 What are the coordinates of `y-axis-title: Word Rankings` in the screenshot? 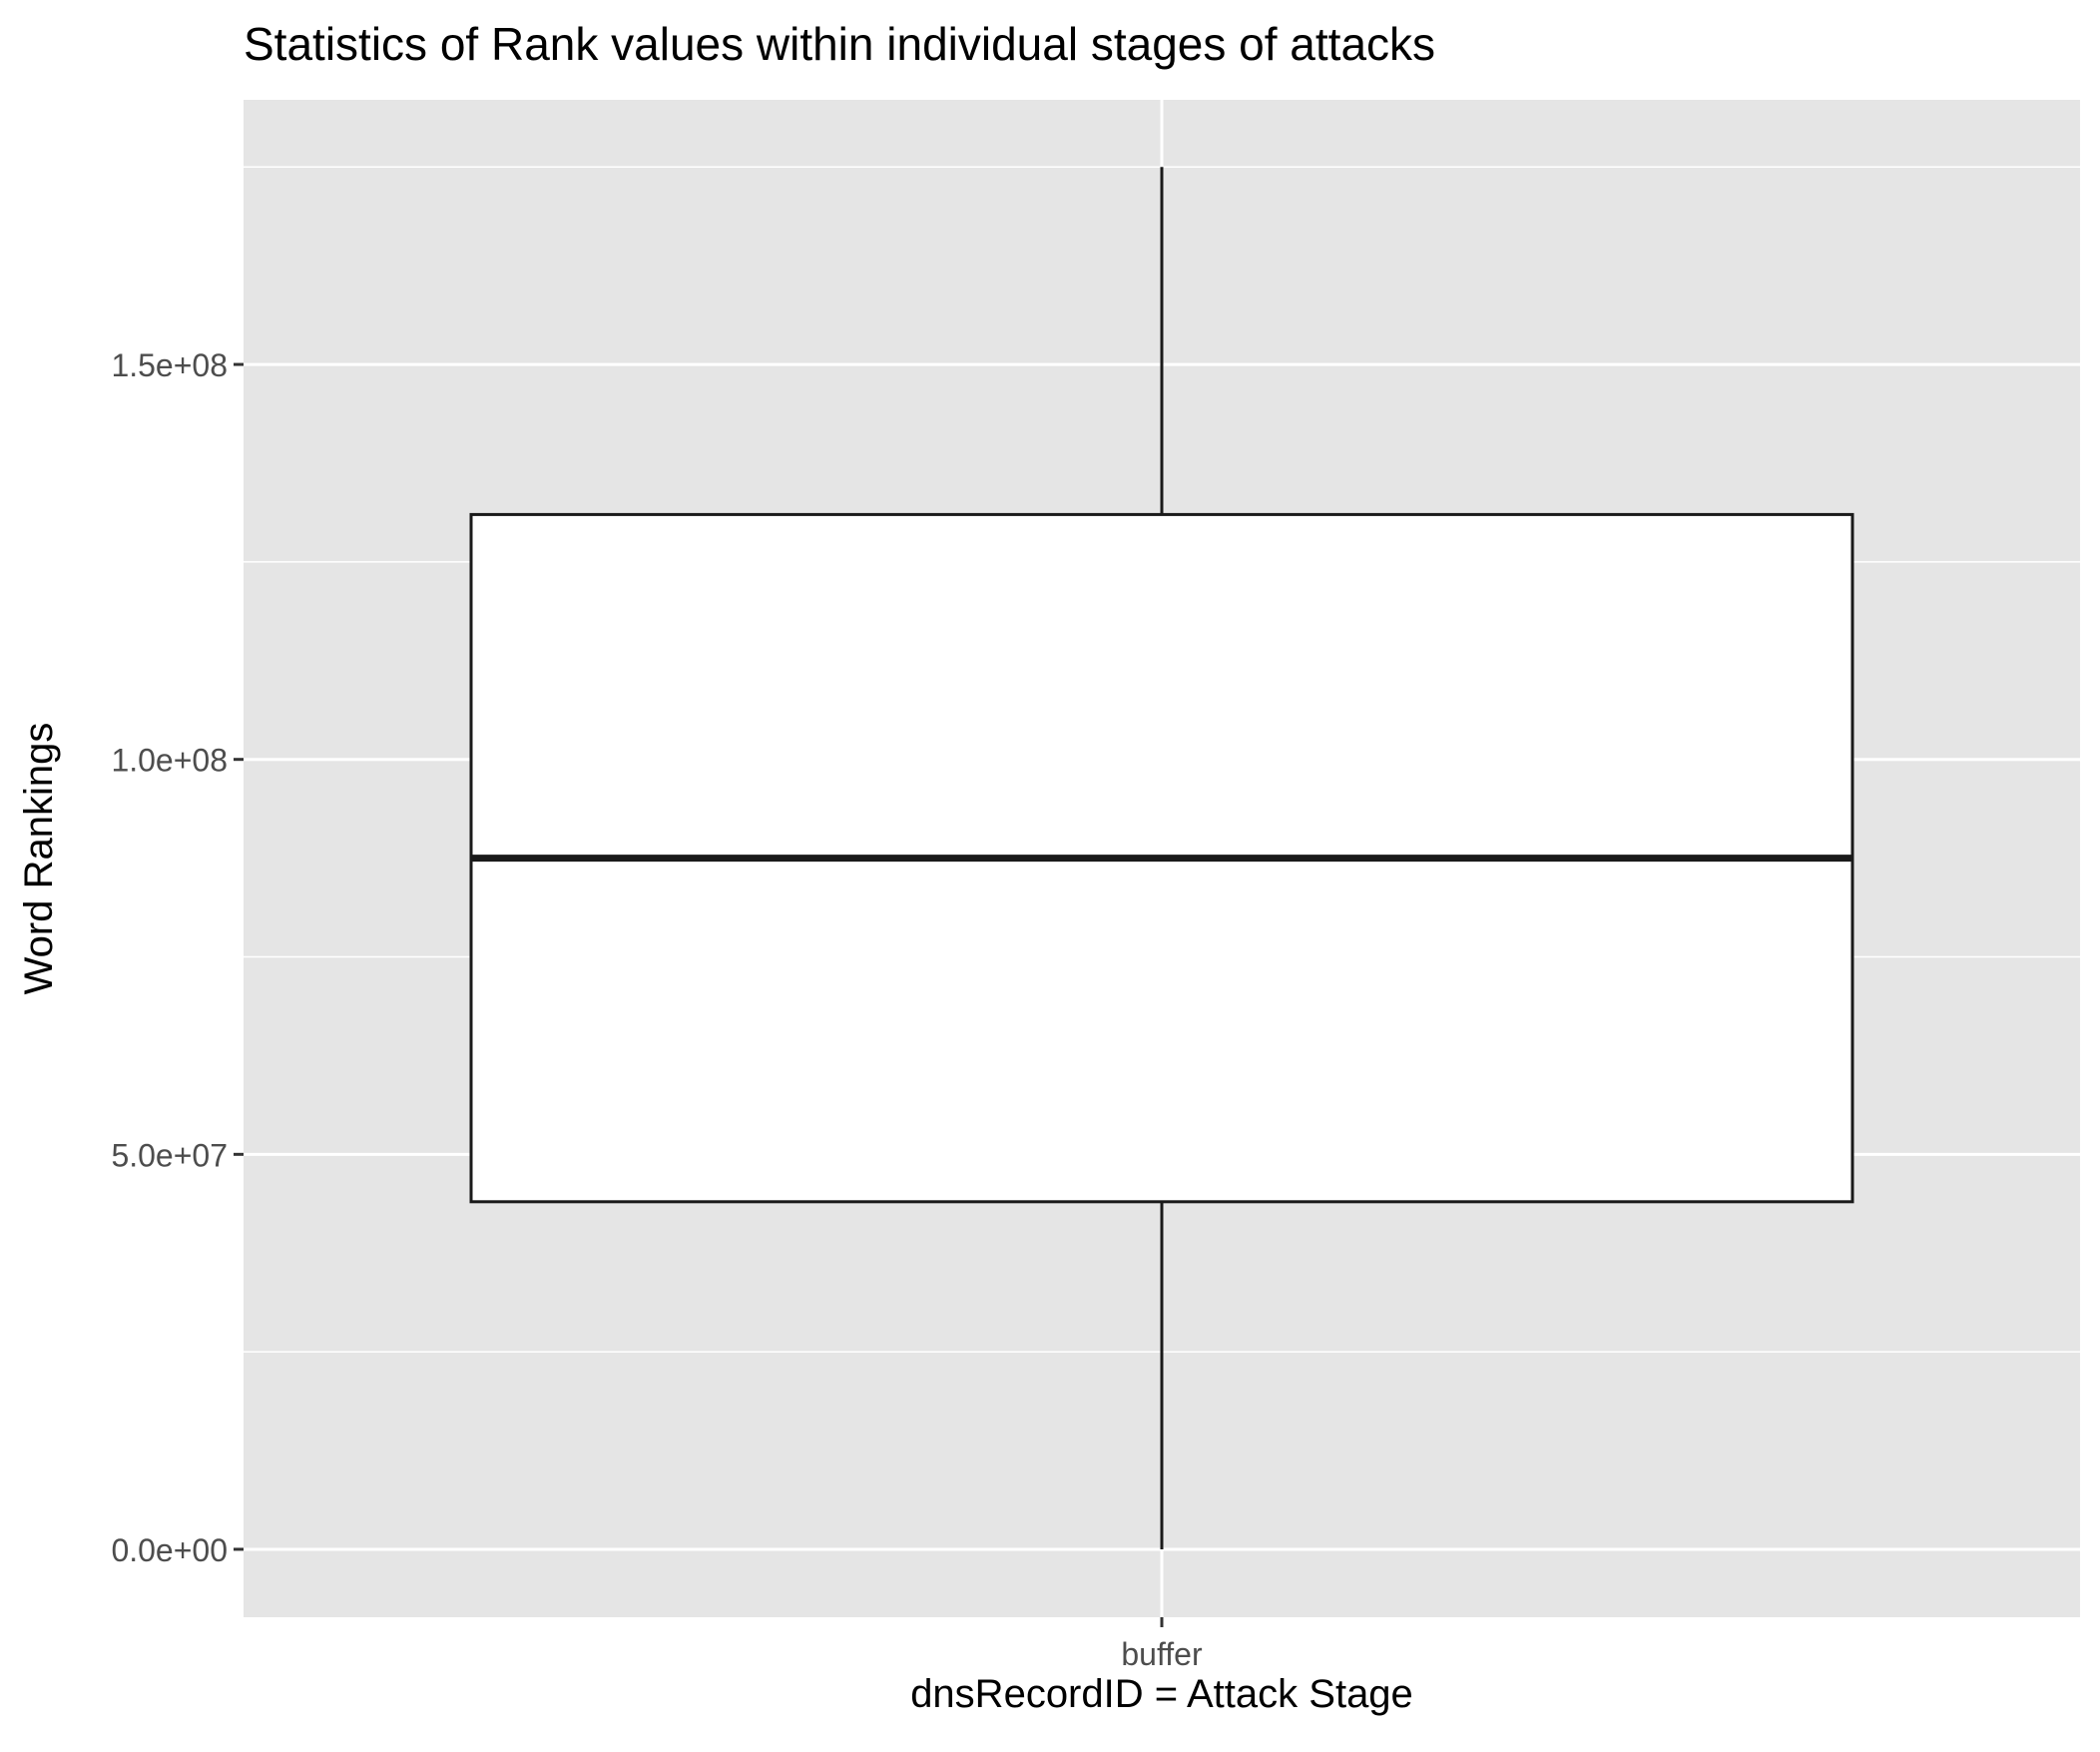 It's located at (39, 859).